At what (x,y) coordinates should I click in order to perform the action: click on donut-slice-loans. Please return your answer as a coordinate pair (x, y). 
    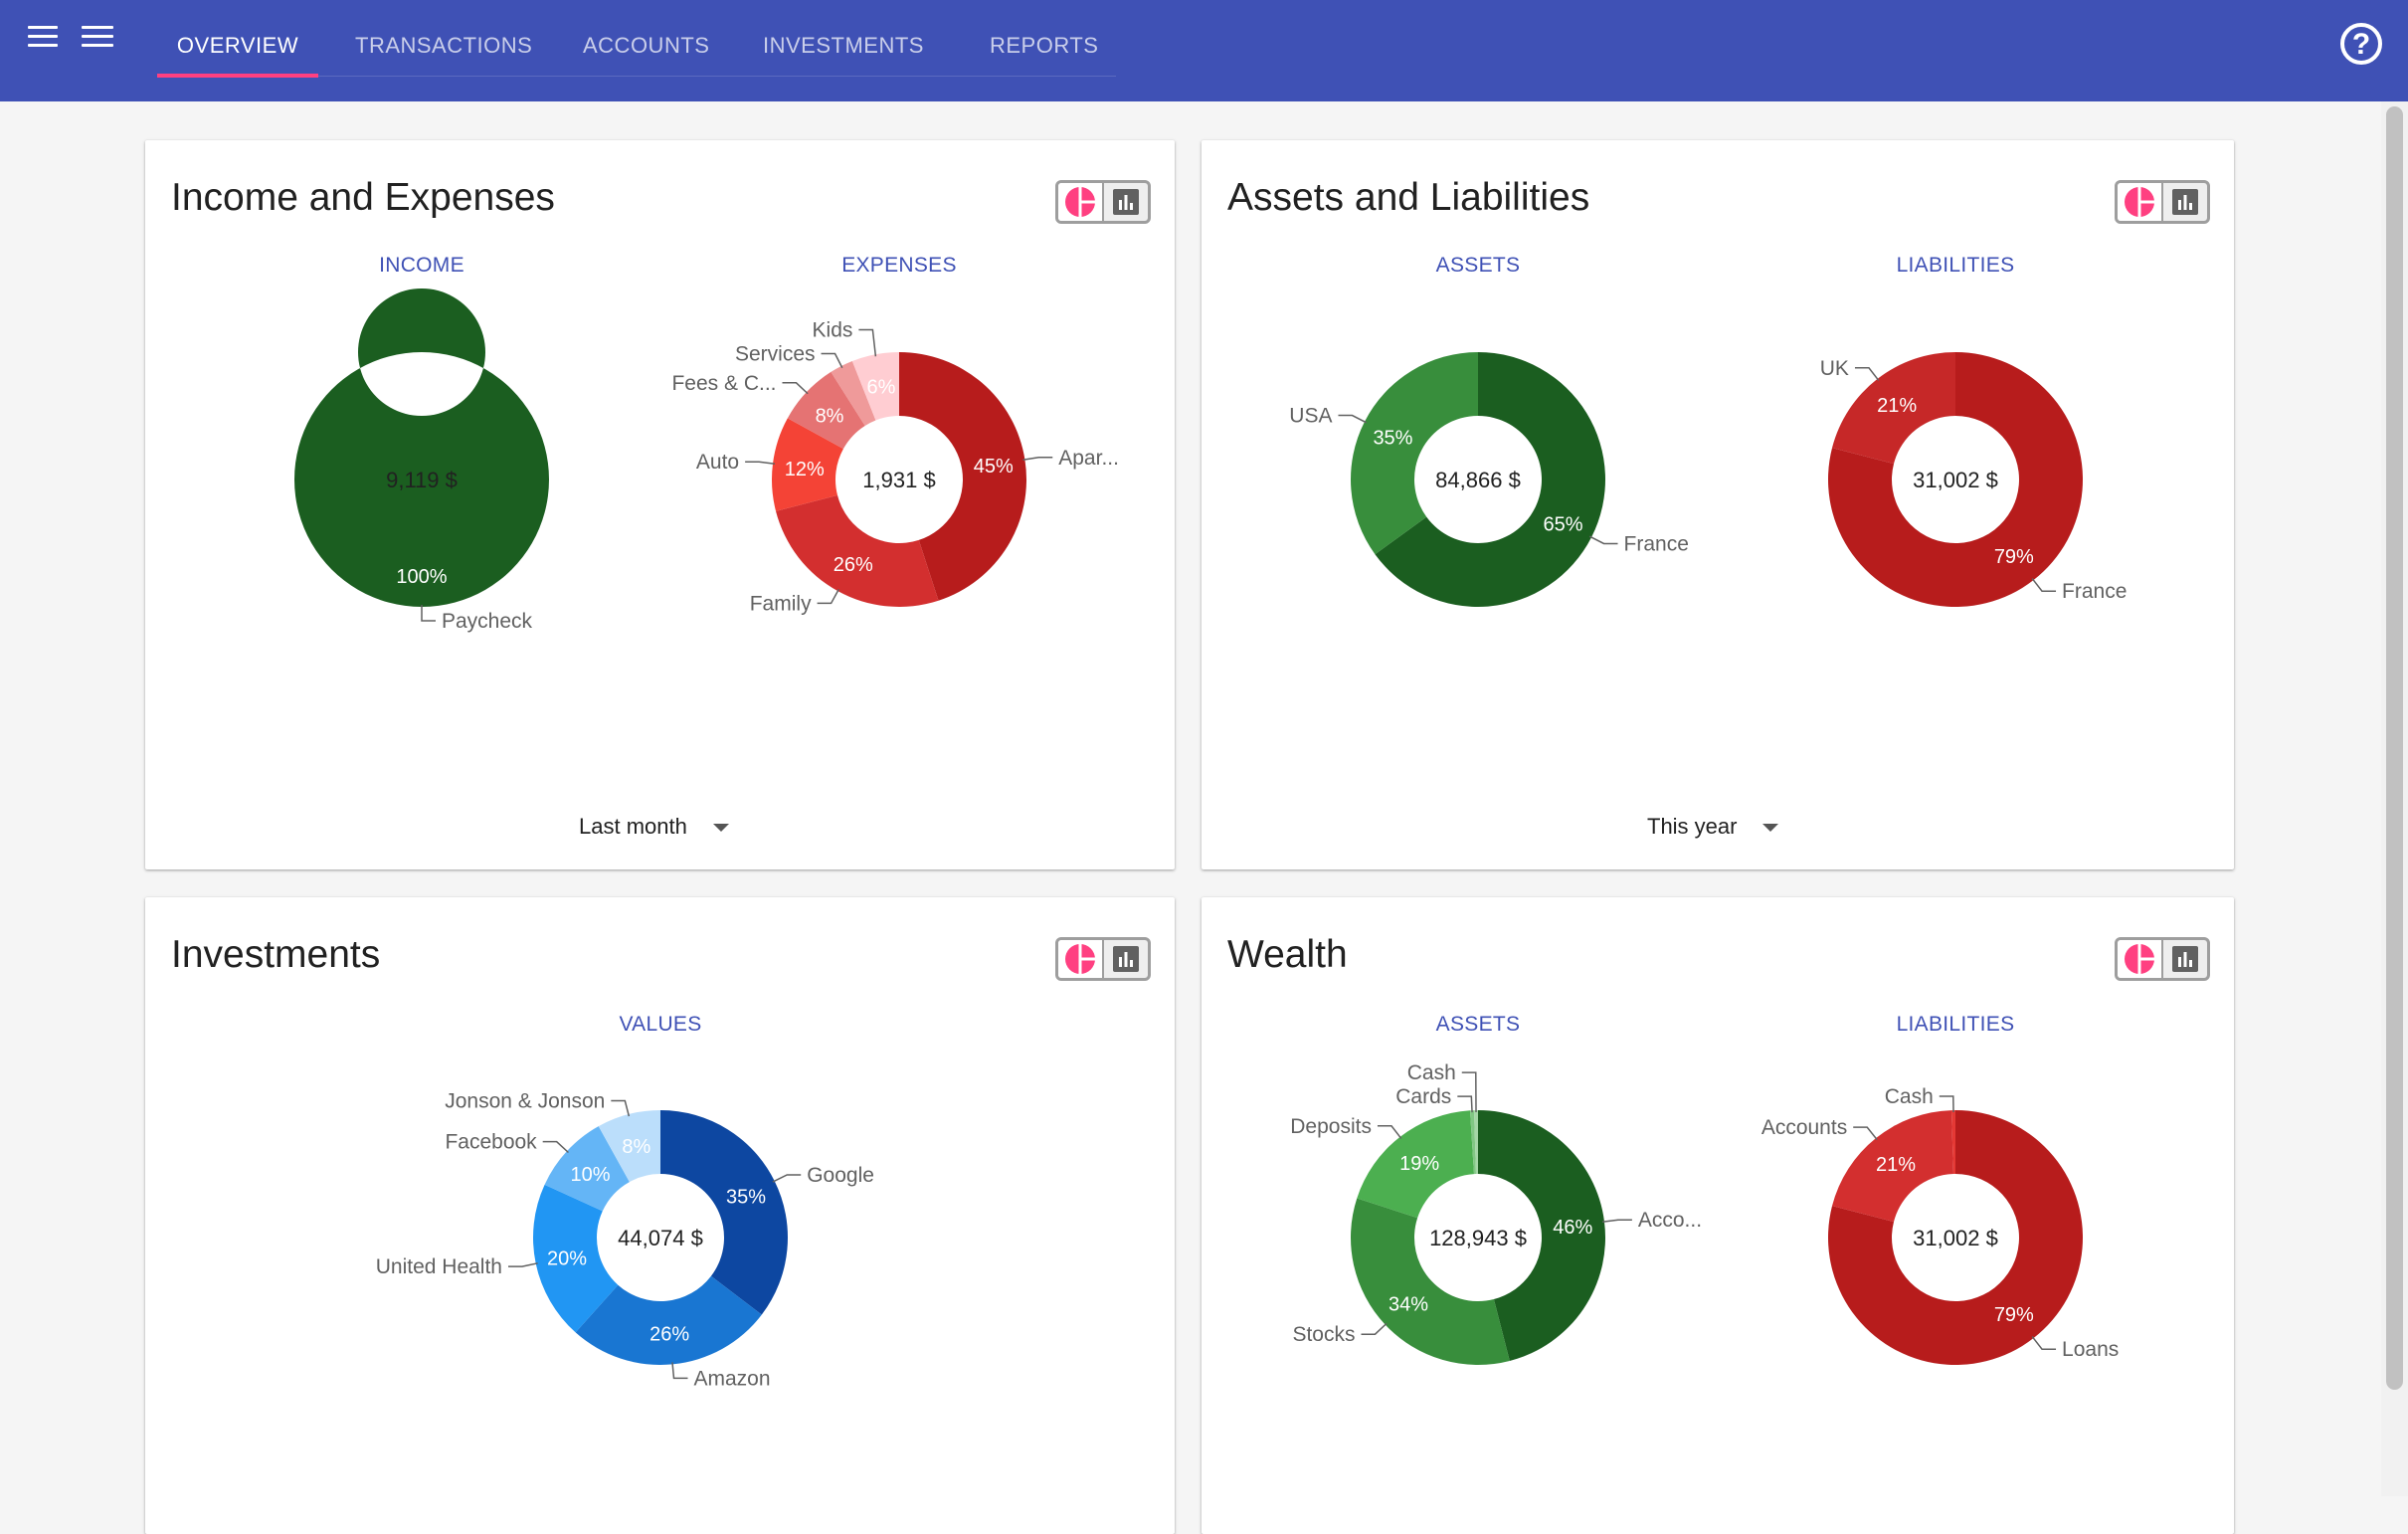
    Looking at the image, I should click on (1956, 1237).